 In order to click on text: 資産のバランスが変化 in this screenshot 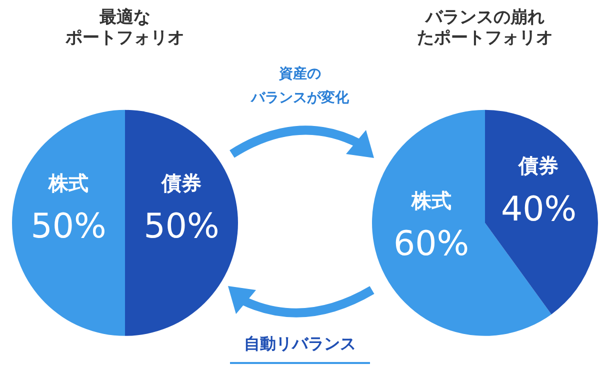, I will do `click(300, 86)`.